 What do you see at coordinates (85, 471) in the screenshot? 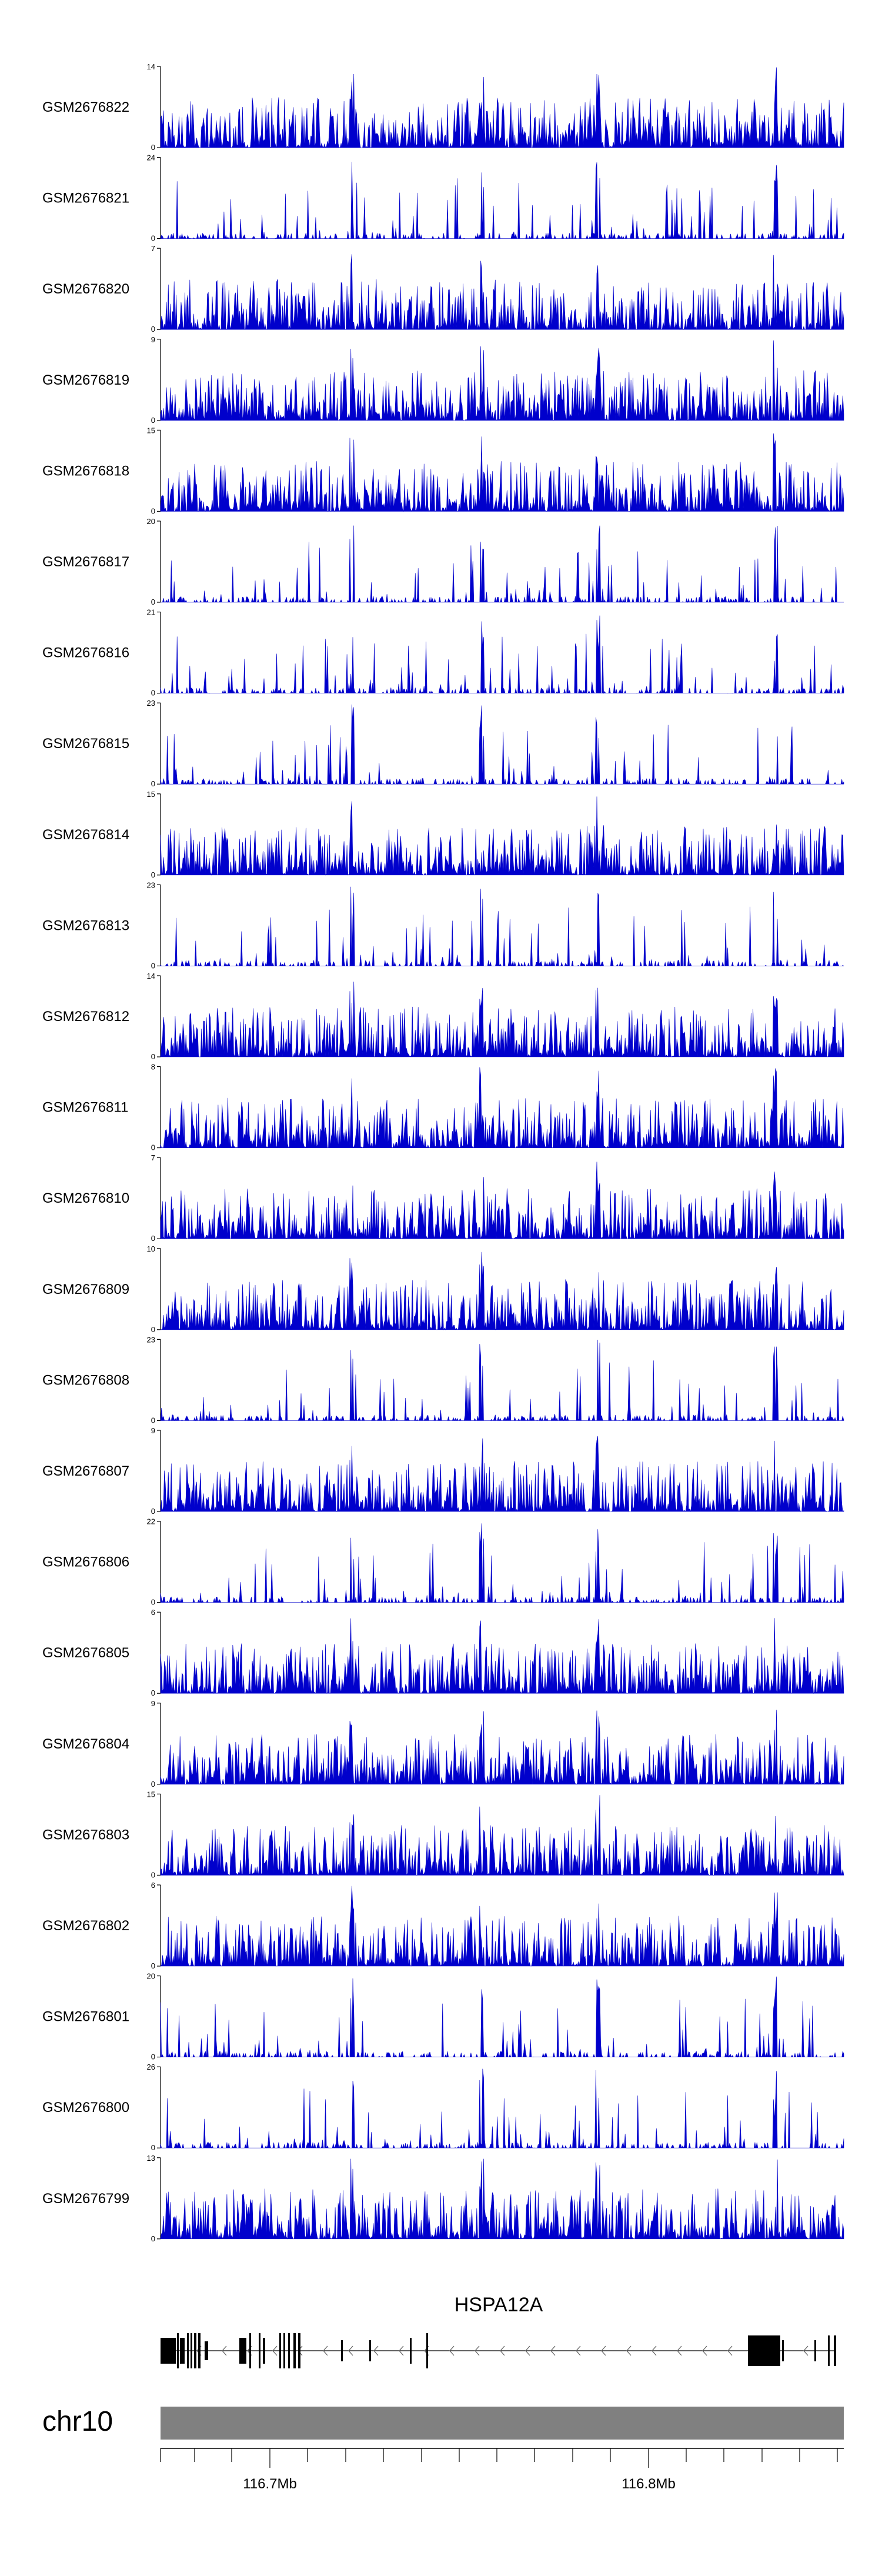
I see `track-label: GSM2676818` at bounding box center [85, 471].